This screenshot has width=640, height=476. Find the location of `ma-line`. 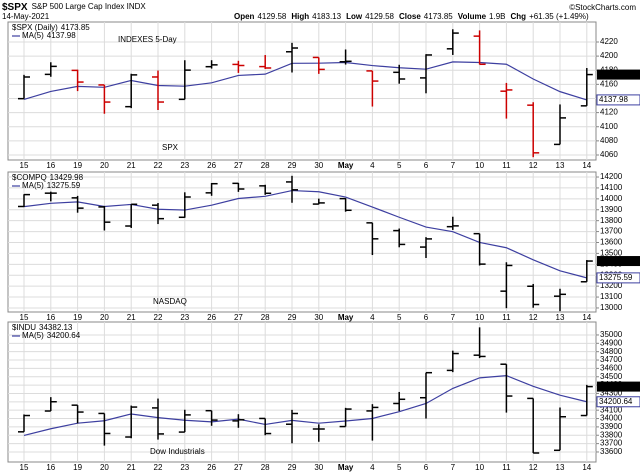

ma-line is located at coordinates (305, 405).